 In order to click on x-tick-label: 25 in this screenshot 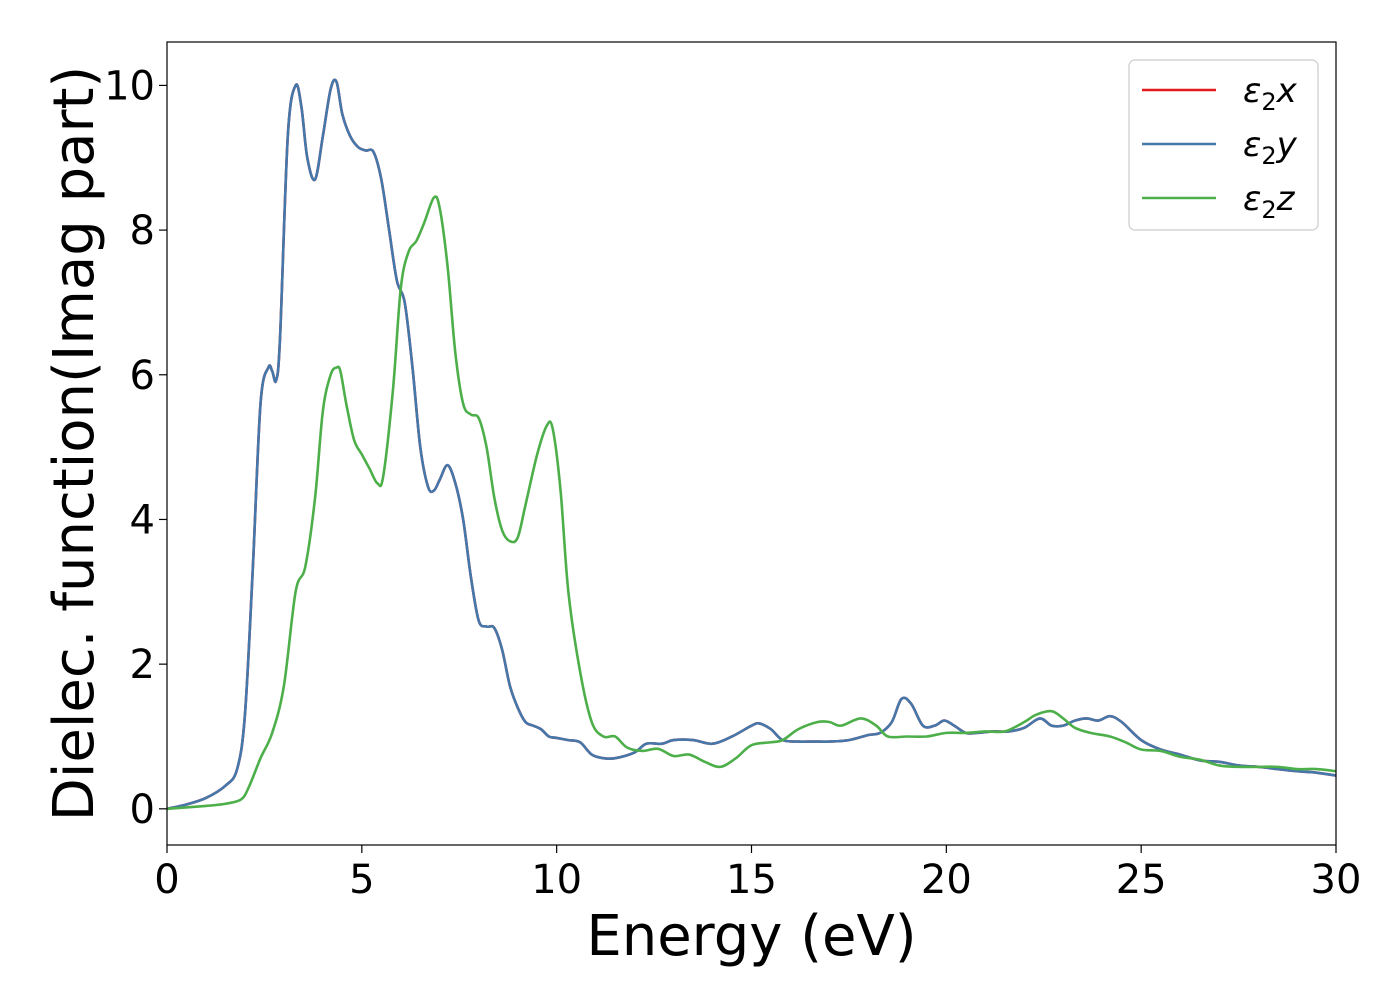, I will do `click(1141, 880)`.